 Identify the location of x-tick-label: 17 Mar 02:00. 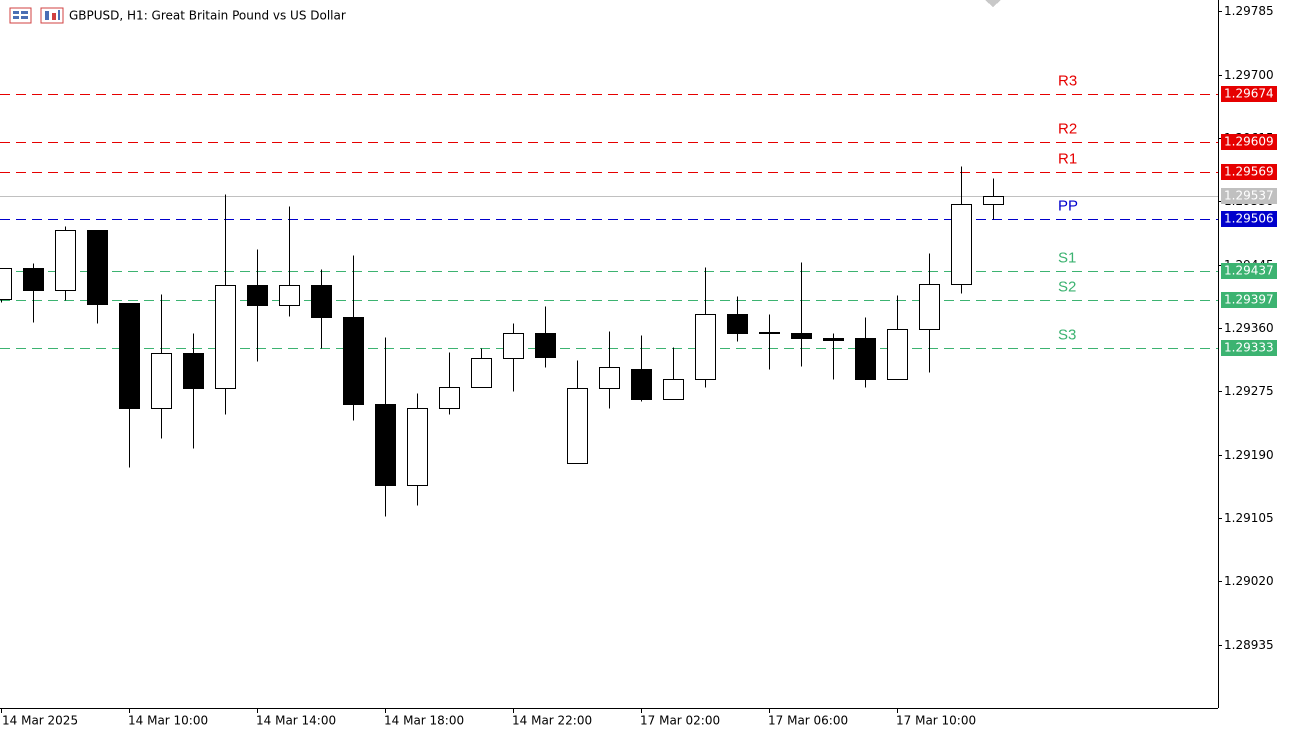
(680, 721).